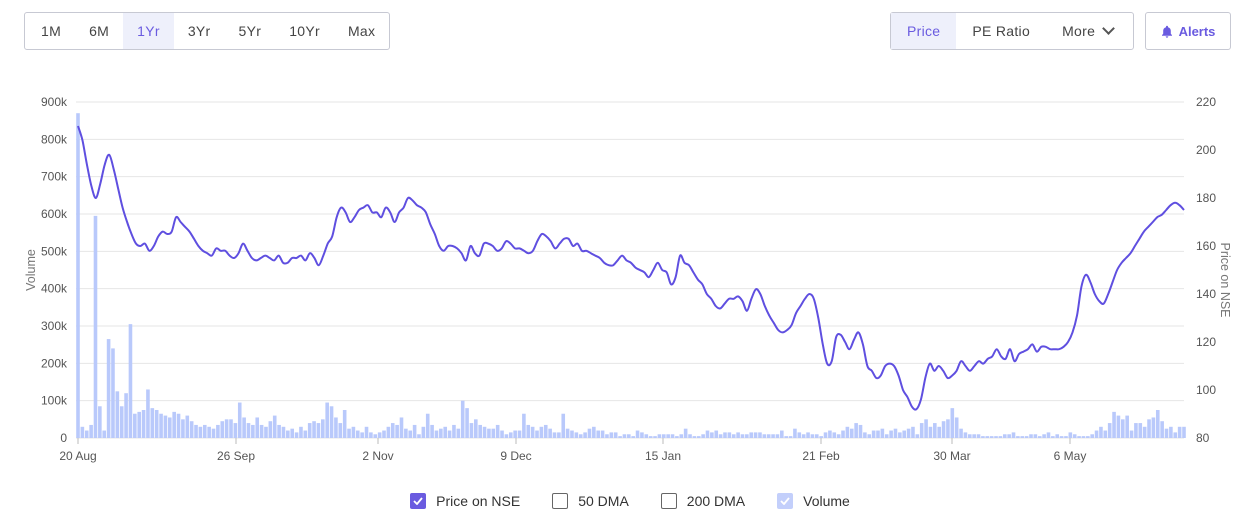 This screenshot has width=1260, height=518. Describe the element at coordinates (199, 31) in the screenshot. I see `range-3yr-button: 3Yr` at that location.